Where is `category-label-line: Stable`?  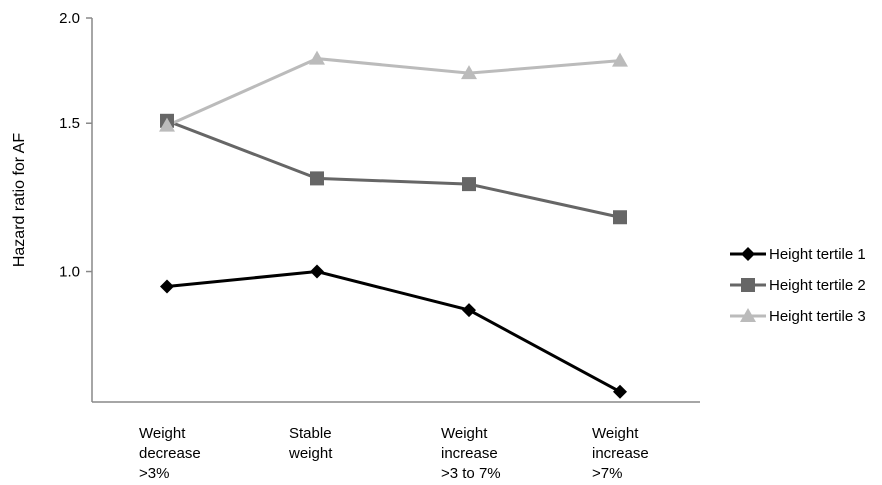
category-label-line: Stable is located at coordinates (310, 433).